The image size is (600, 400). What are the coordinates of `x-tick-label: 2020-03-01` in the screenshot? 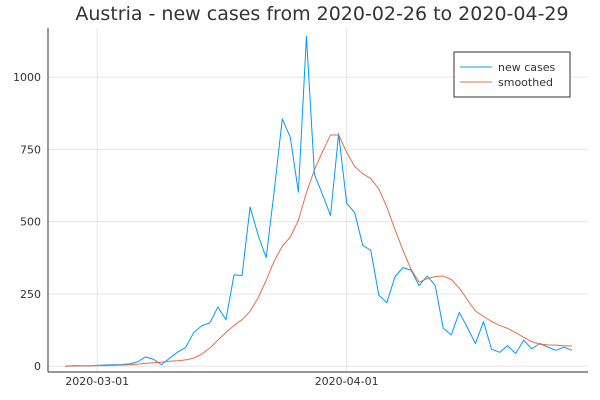 It's located at (97, 381).